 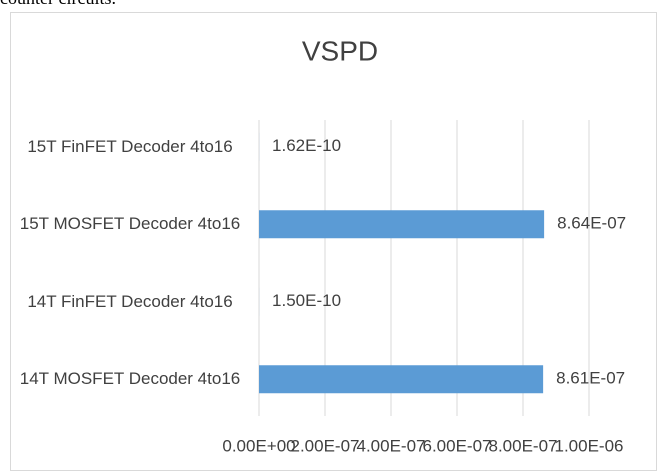 I want to click on caption: counter circuits., so click(x=58, y=4).